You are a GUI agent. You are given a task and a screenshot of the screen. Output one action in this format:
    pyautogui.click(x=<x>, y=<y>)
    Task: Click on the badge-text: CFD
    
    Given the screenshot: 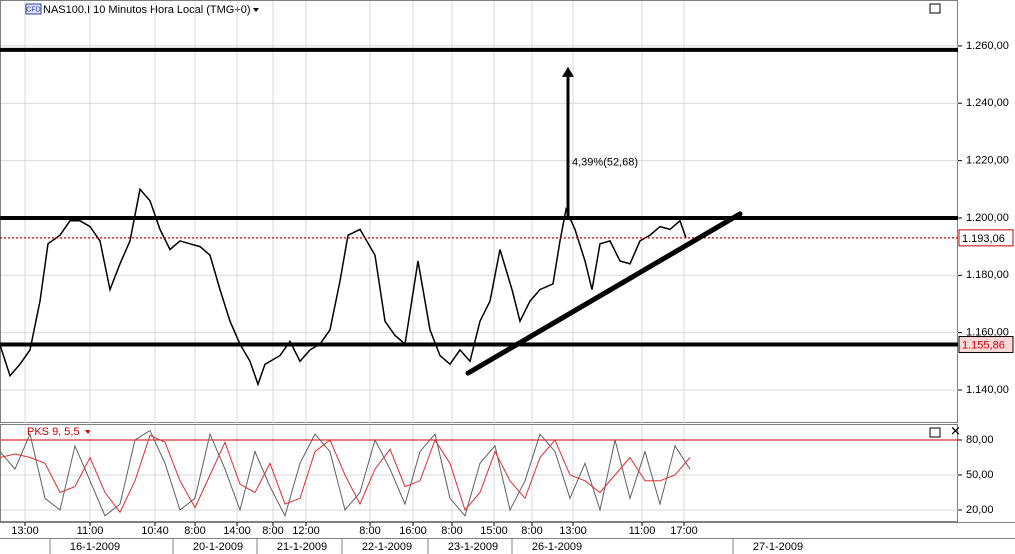 What is the action you would take?
    pyautogui.click(x=33, y=9)
    